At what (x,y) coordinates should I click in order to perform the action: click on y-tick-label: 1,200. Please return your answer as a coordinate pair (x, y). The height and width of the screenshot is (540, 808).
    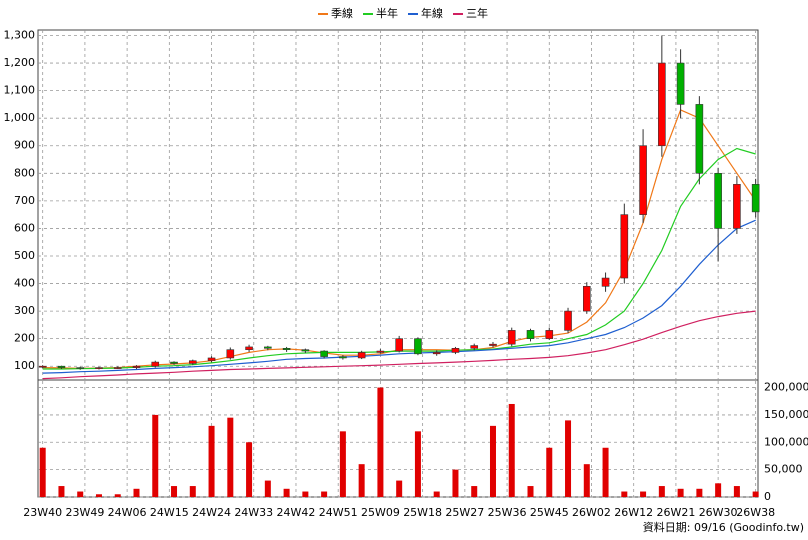
    Looking at the image, I should click on (20, 62).